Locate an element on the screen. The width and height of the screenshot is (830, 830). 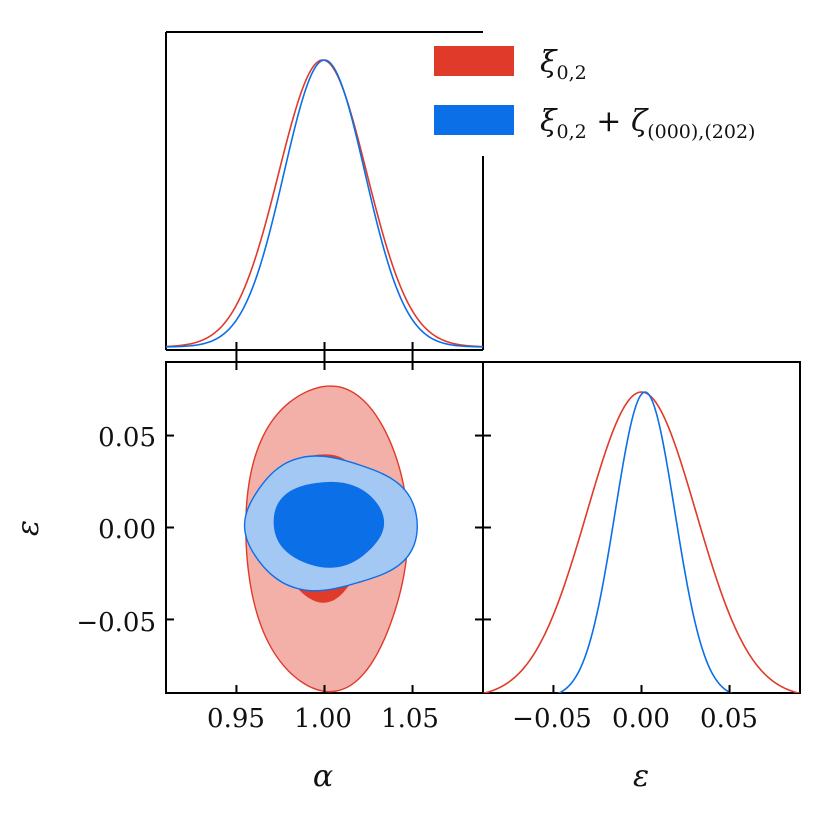
x-tick-label-alpha-2: 1.05 is located at coordinates (410, 719).